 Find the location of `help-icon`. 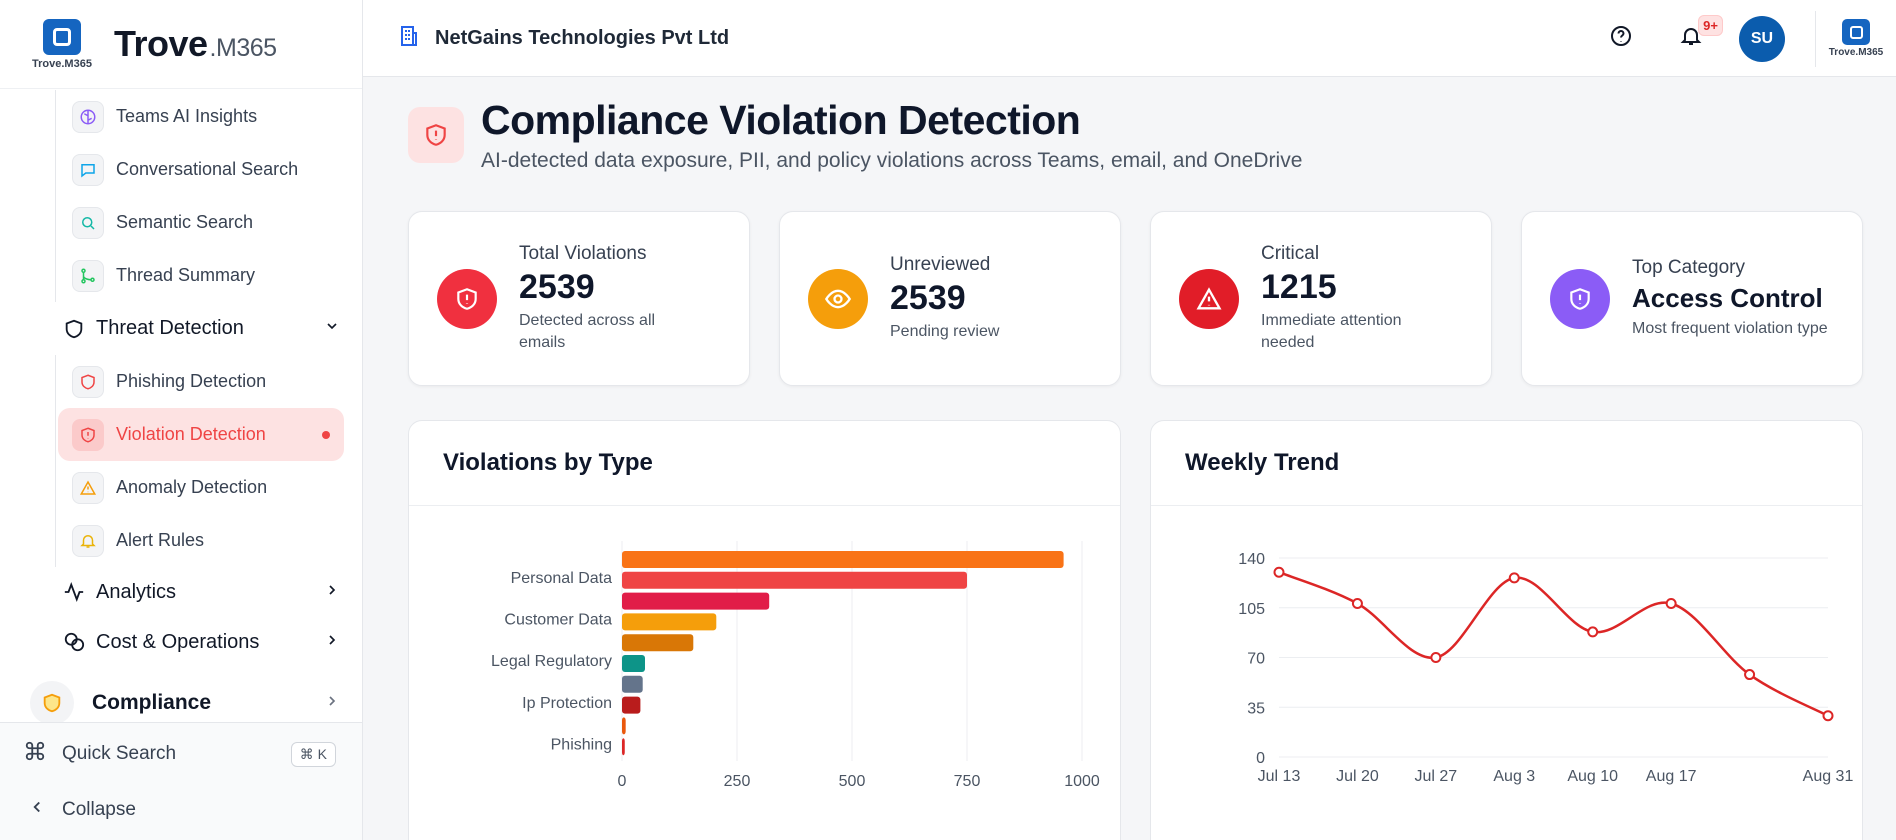

help-icon is located at coordinates (1621, 38).